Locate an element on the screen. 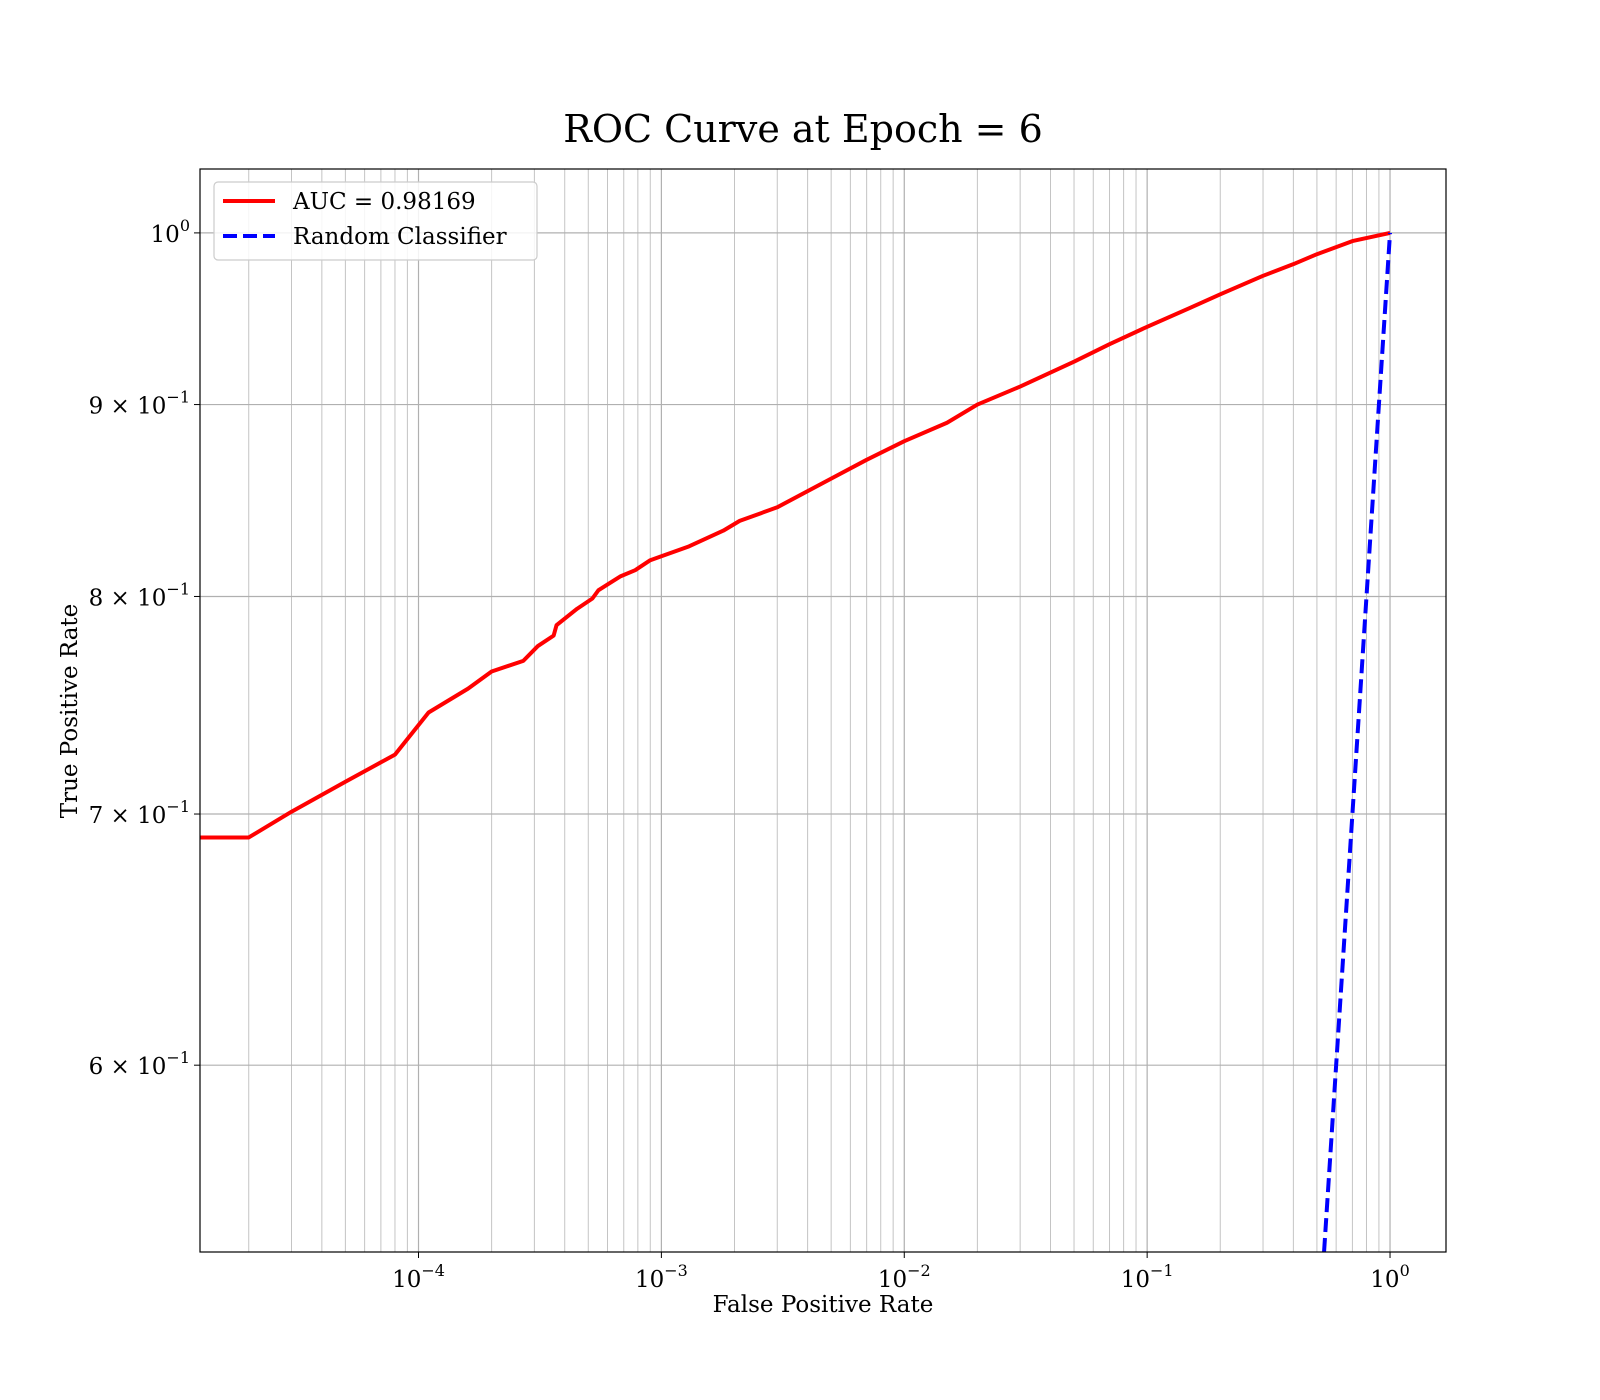 Image resolution: width=1600 pixels, height=1400 pixels. chart-title: ROC Curve at Epoch = 6 is located at coordinates (803, 129).